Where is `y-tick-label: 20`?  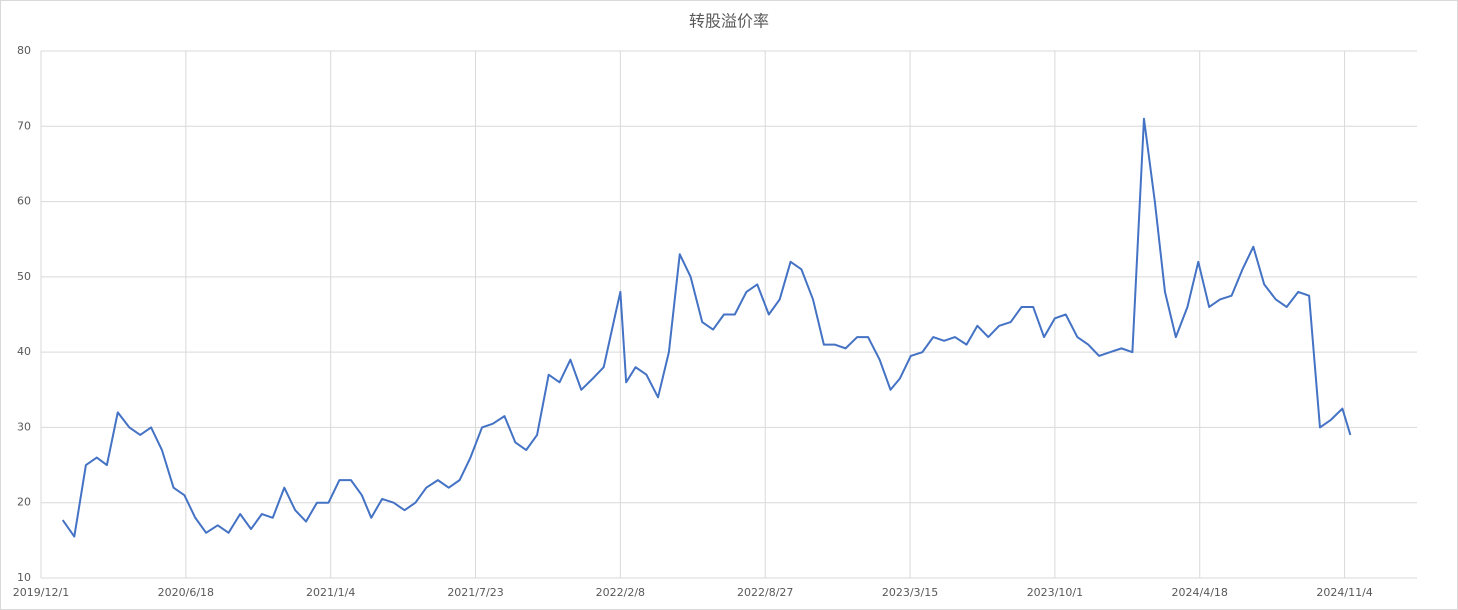
y-tick-label: 20 is located at coordinates (24, 502).